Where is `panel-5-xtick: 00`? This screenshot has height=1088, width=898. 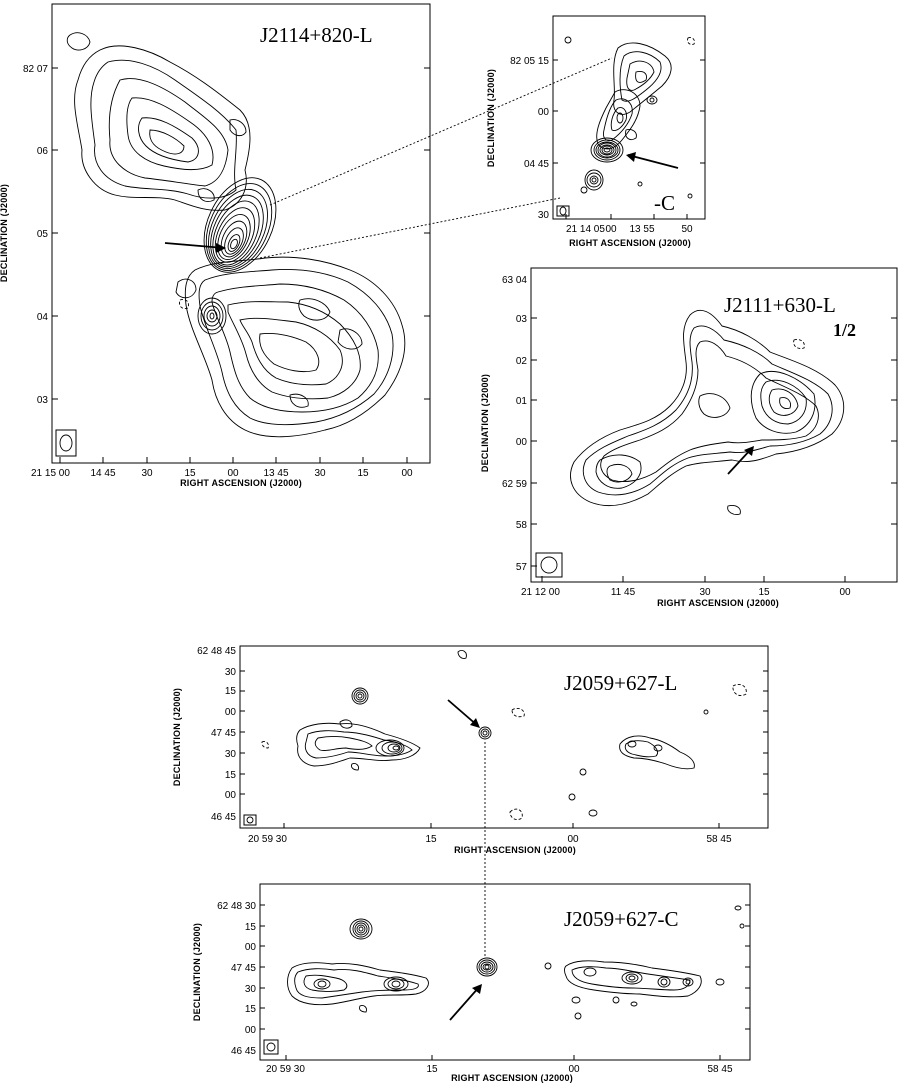 panel-5-xtick: 00 is located at coordinates (574, 1069).